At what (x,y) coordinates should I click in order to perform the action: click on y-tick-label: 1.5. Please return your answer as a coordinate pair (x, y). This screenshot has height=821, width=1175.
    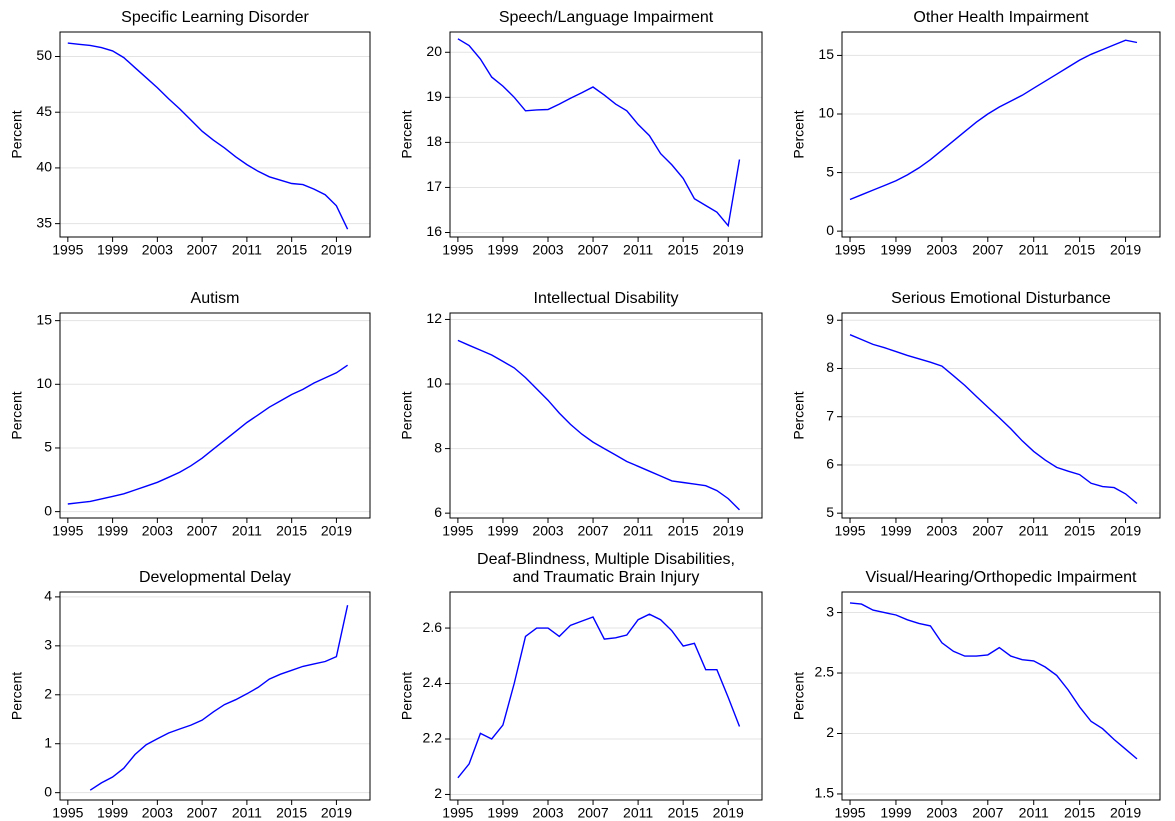
    Looking at the image, I should click on (825, 793).